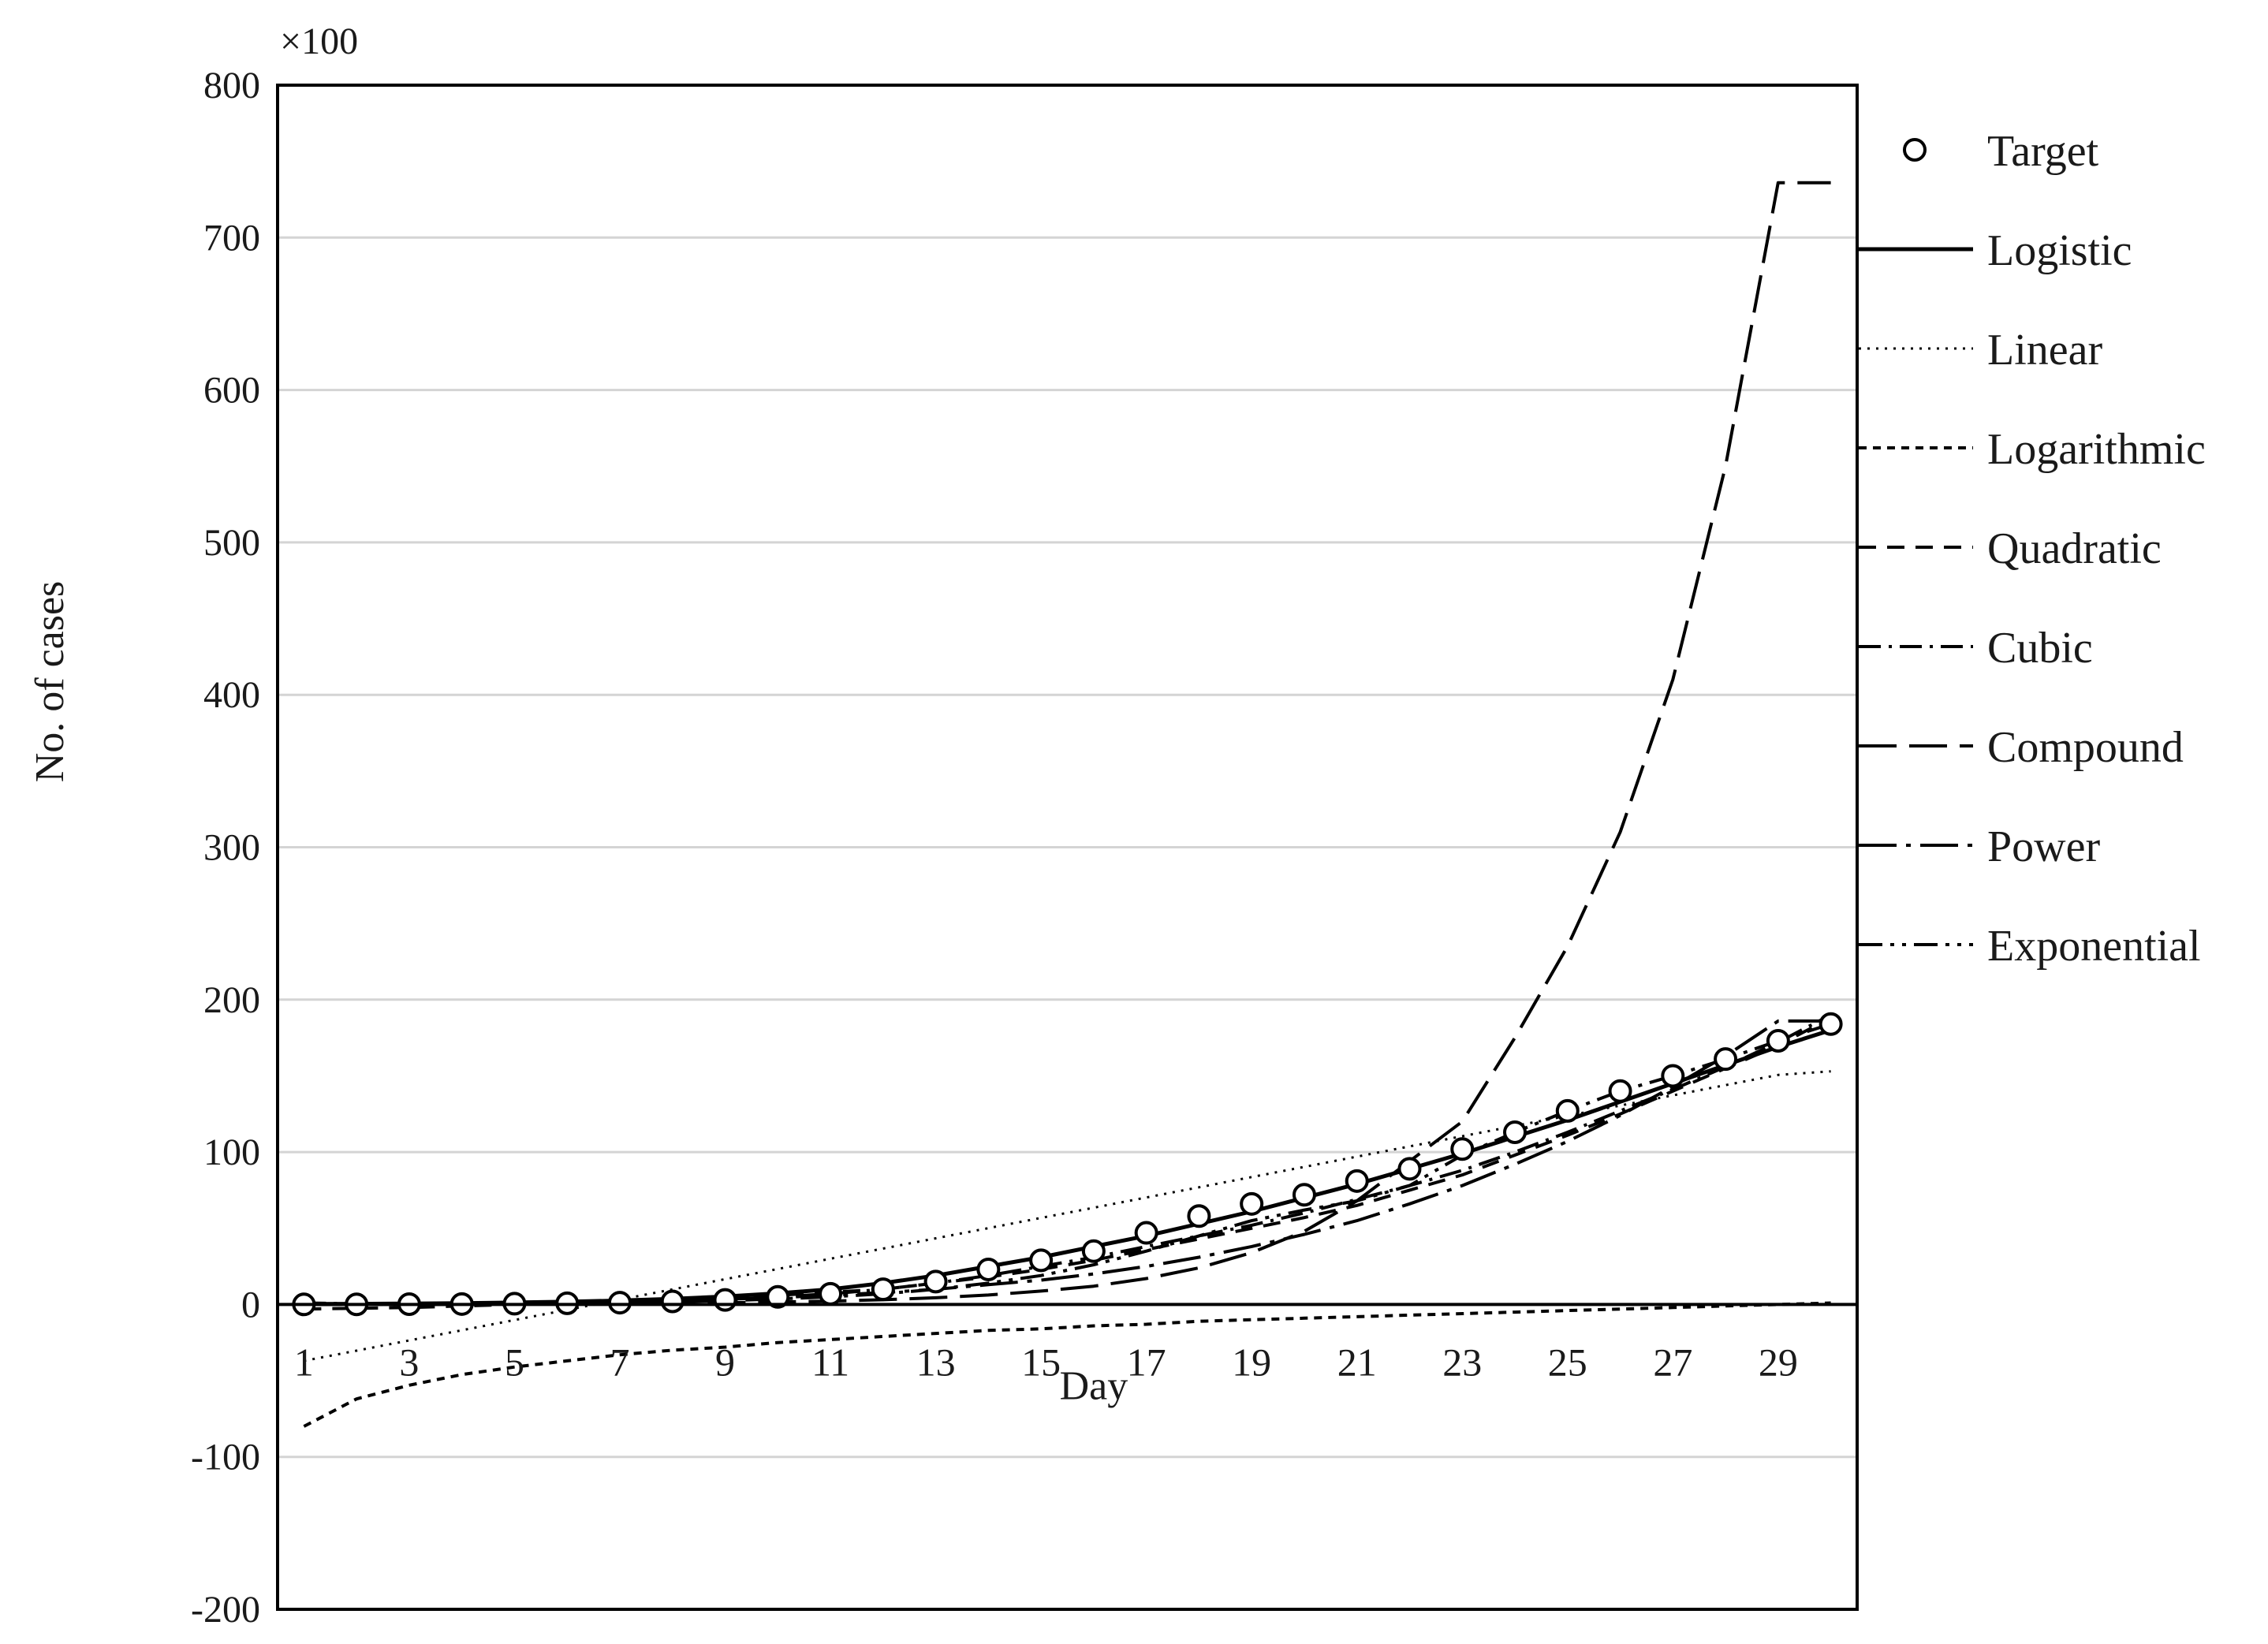 Image resolution: width=2268 pixels, height=1644 pixels. I want to click on series-line-cubic, so click(1068, 1160).